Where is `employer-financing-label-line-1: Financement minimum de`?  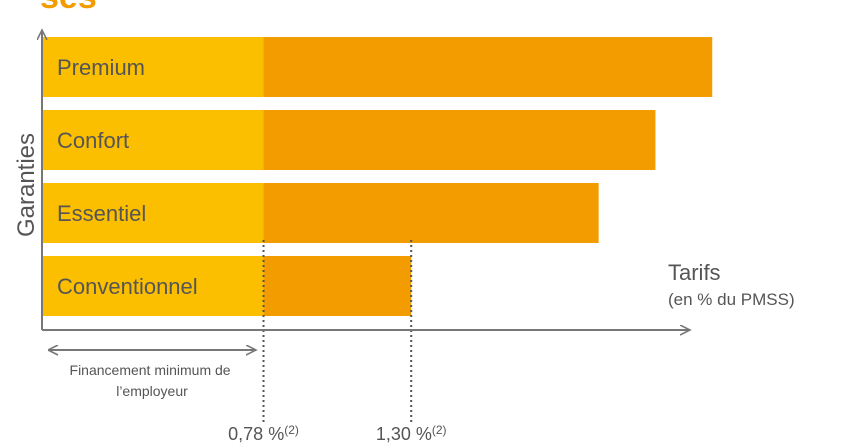 employer-financing-label-line-1: Financement minimum de is located at coordinates (150, 370).